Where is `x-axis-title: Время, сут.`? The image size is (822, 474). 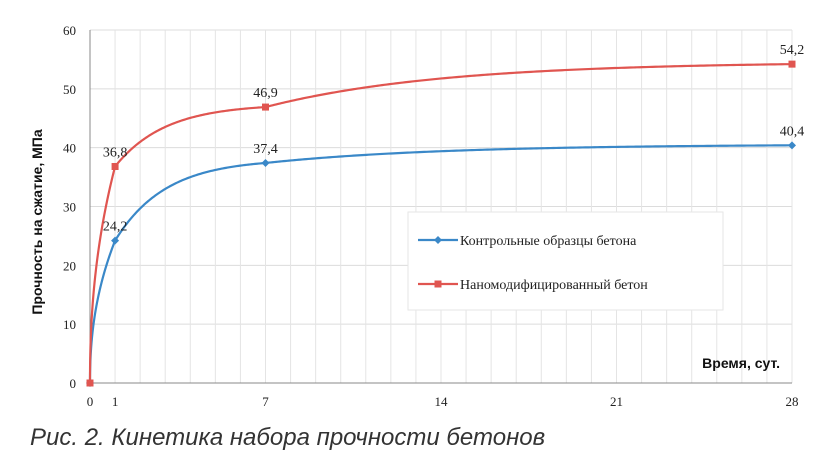 x-axis-title: Время, сут. is located at coordinates (741, 363).